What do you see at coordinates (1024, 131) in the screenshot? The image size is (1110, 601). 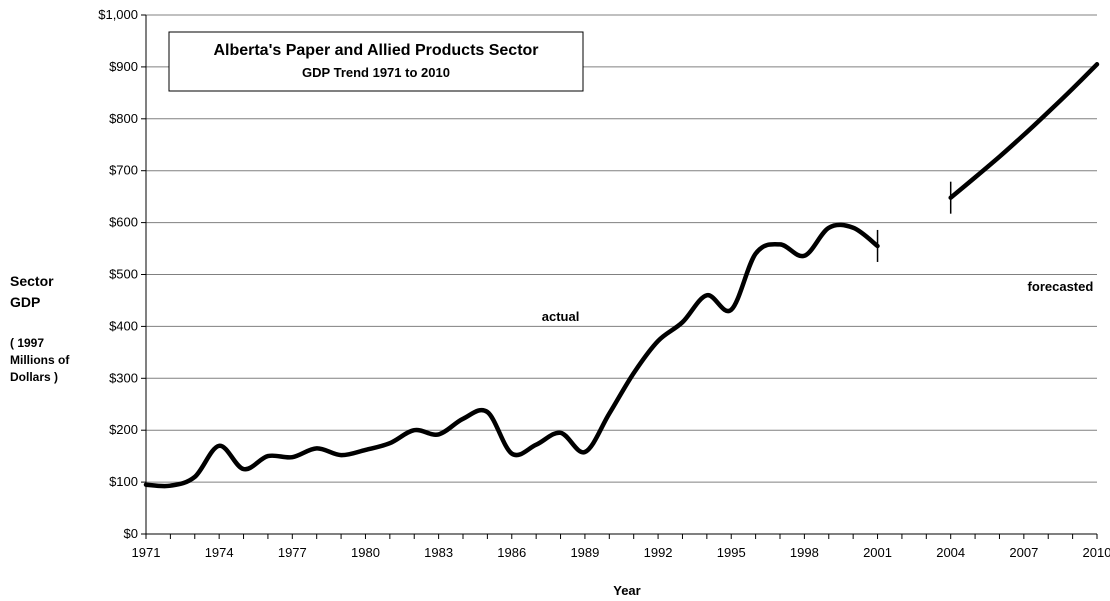 I see `series-line-forecasted` at bounding box center [1024, 131].